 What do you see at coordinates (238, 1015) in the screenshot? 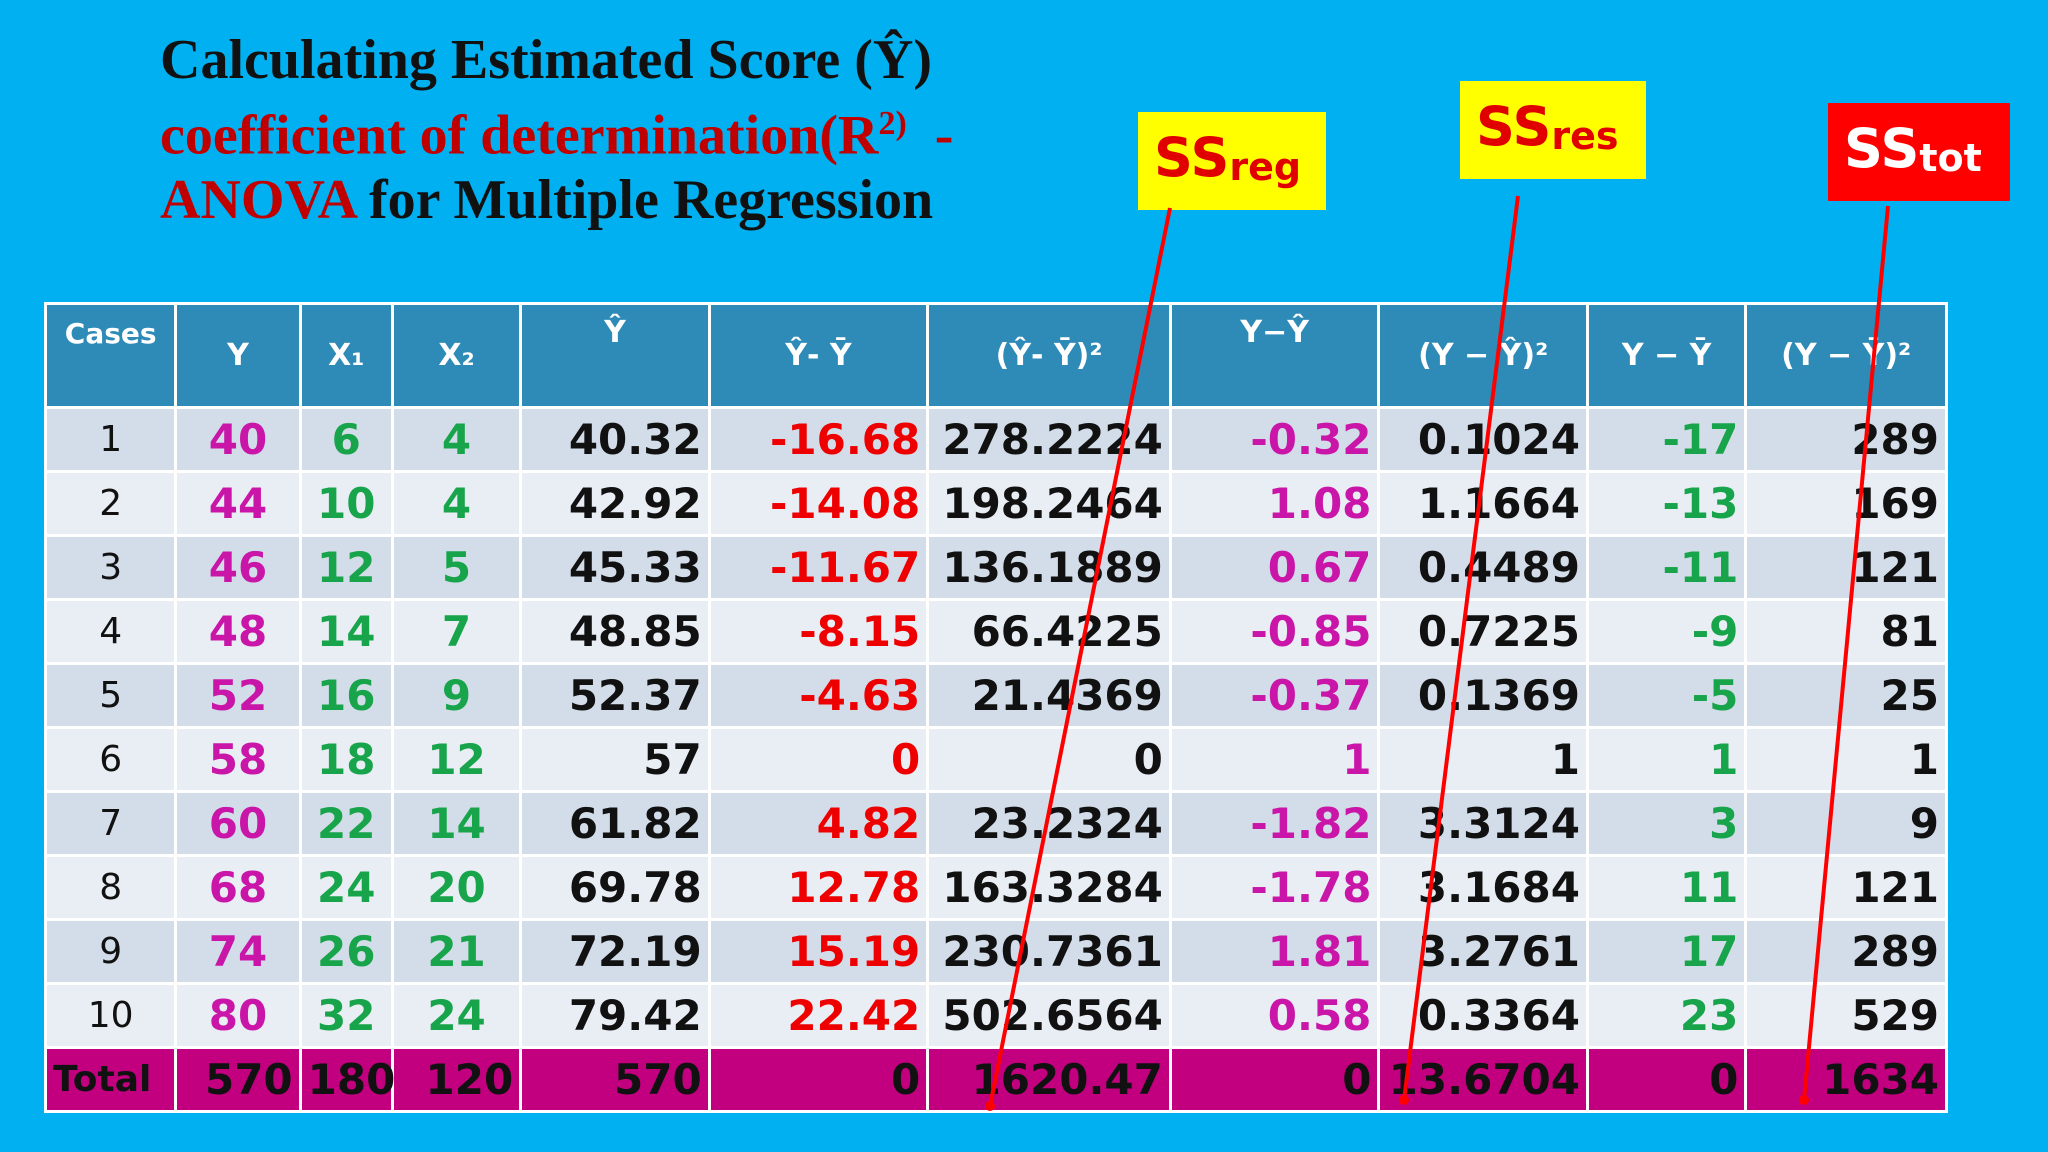
I see `y-value: 80` at bounding box center [238, 1015].